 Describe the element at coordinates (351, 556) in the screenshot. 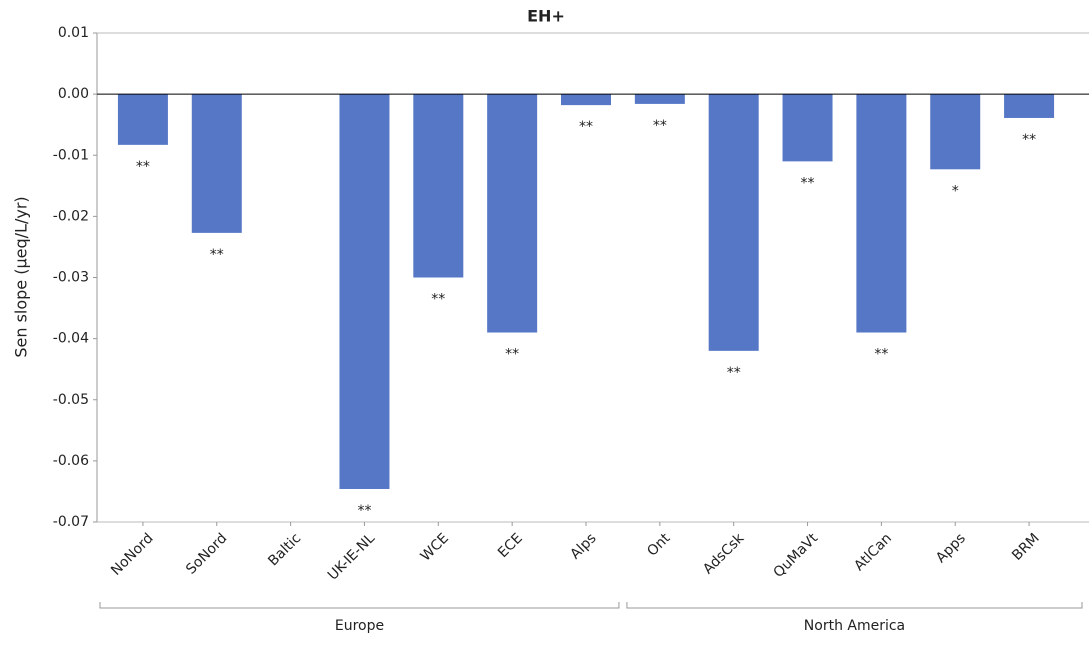

I see `x-tick-label: UK-IE-NL` at that location.